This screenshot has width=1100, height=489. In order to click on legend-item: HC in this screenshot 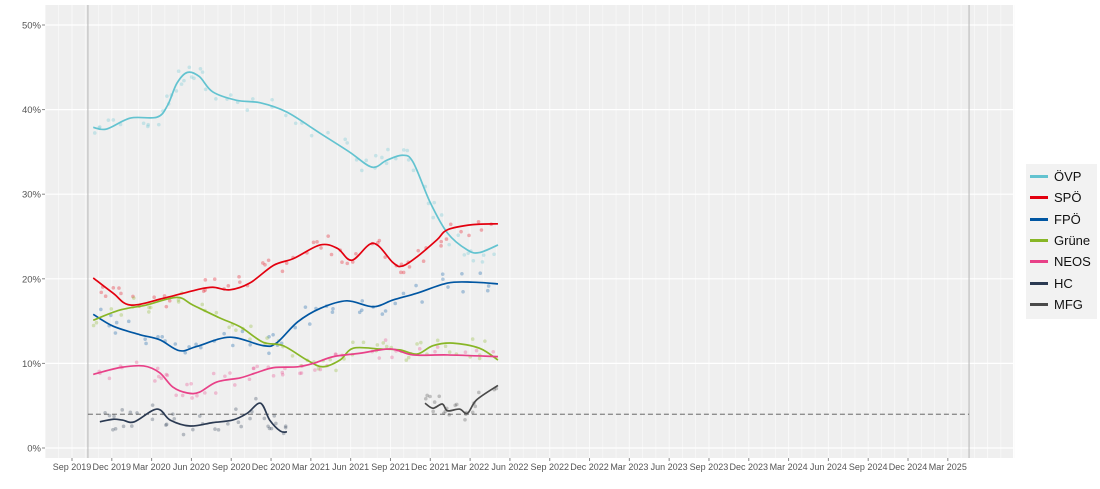, I will do `click(1060, 282)`.